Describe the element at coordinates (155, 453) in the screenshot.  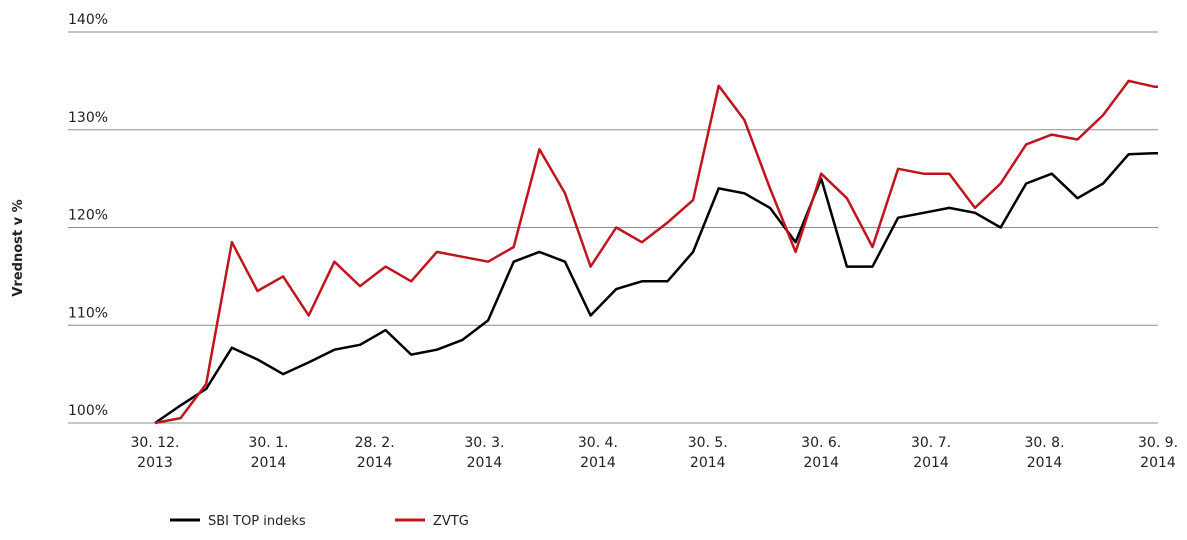
I see `x-tick-label: 30. 12. 2013` at that location.